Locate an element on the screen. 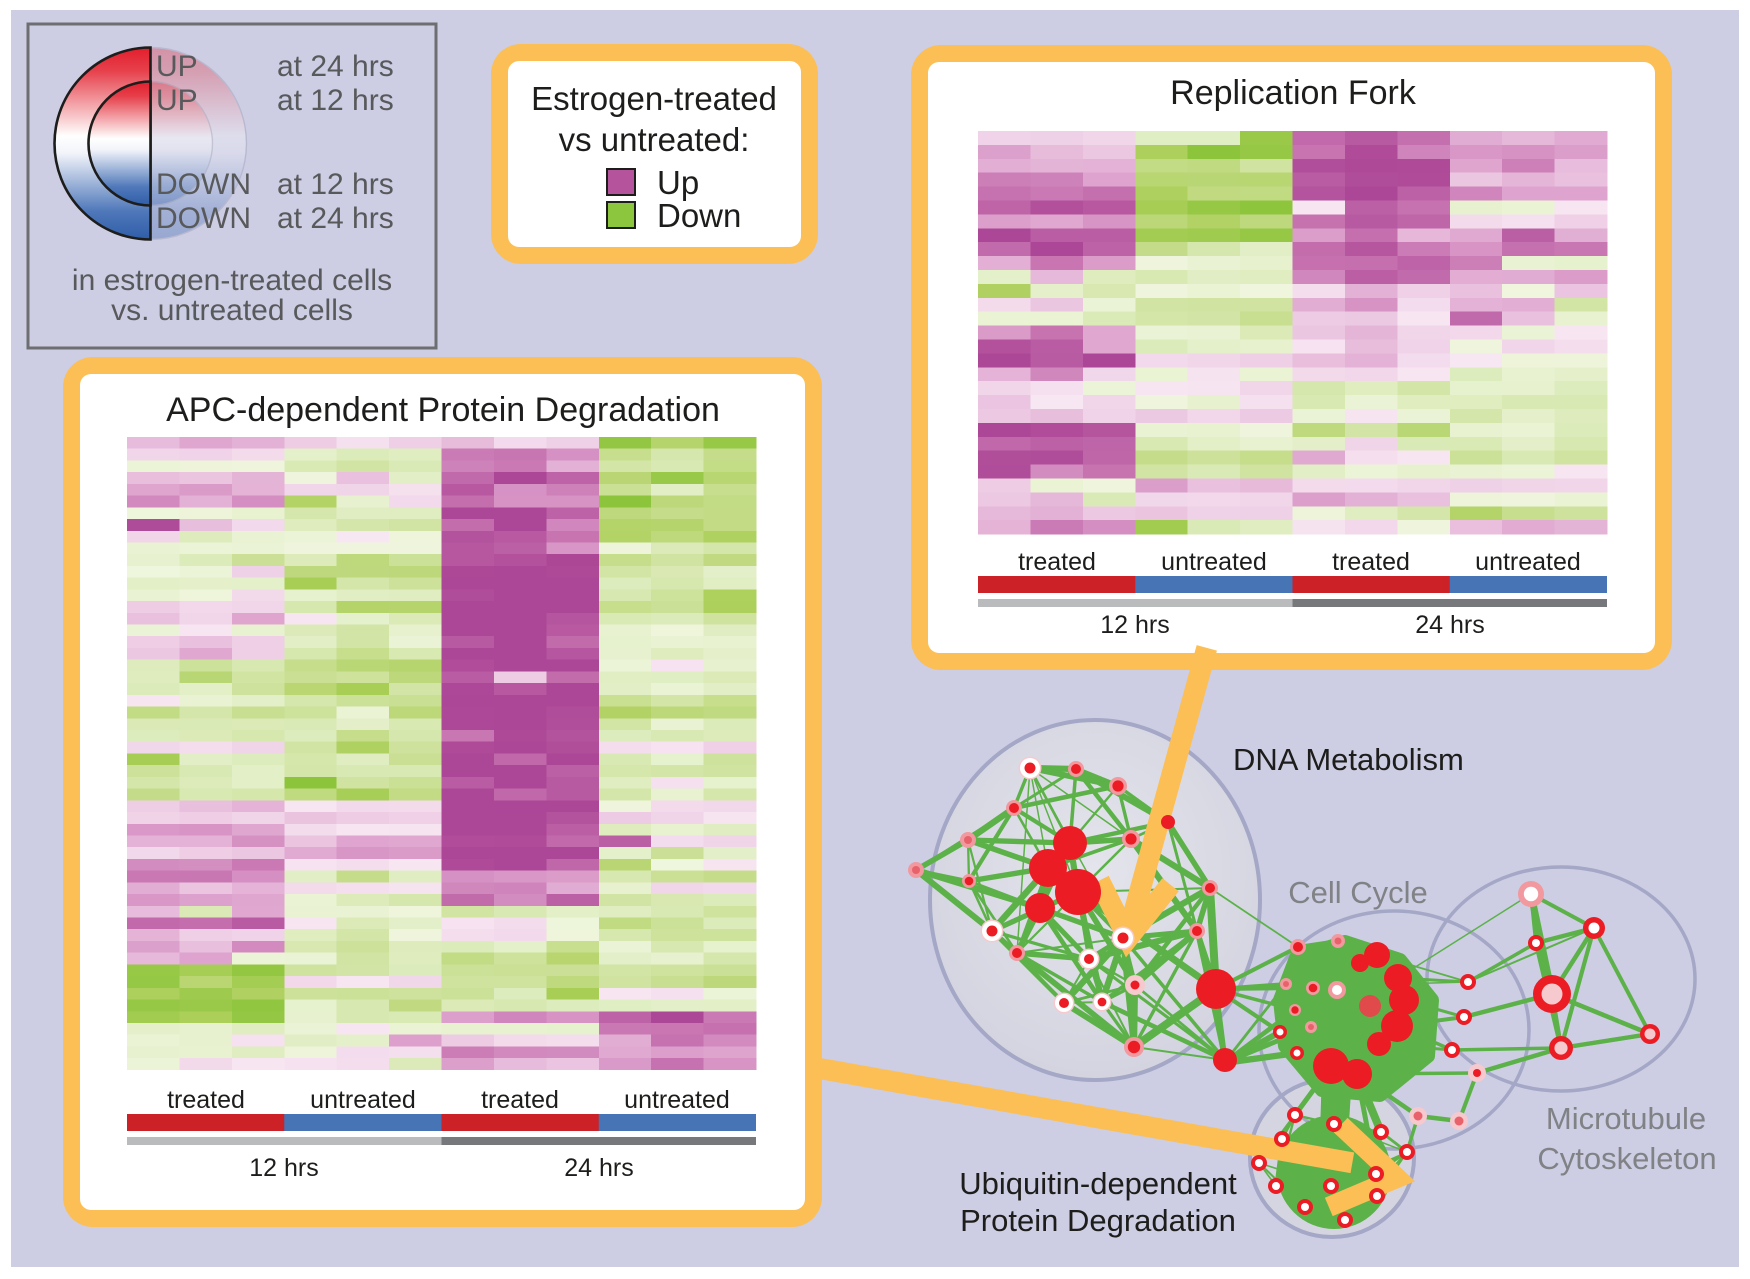 The height and width of the screenshot is (1279, 1750). svg-text: Up is located at coordinates (678, 182).